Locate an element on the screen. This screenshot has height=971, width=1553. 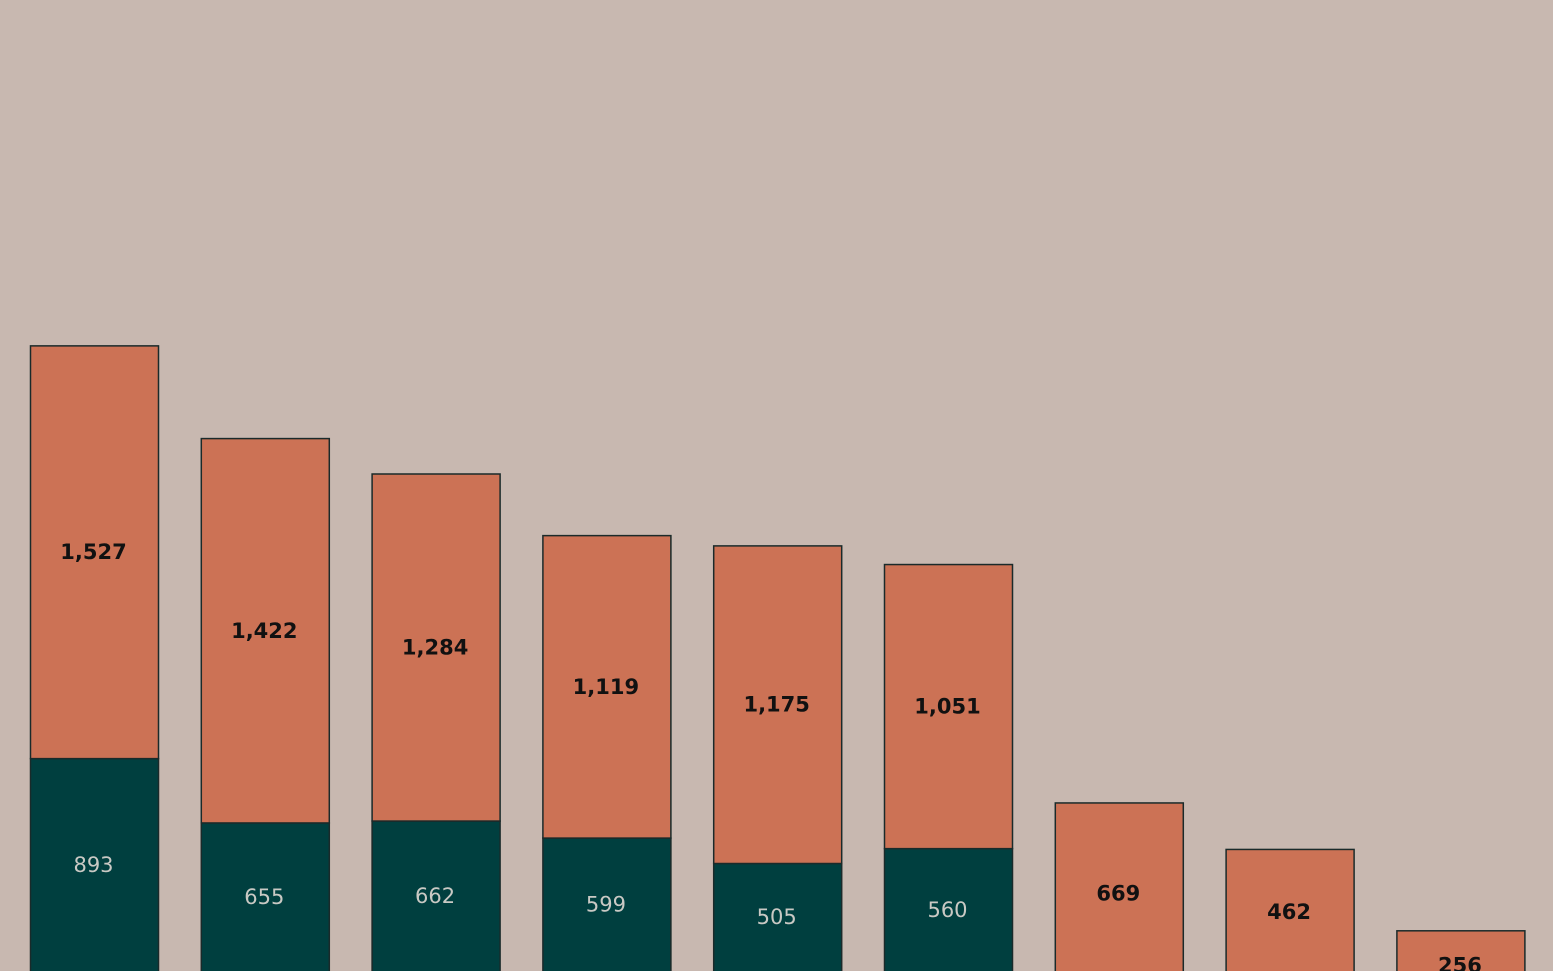
data-label-top: 669 is located at coordinates (1118, 893).